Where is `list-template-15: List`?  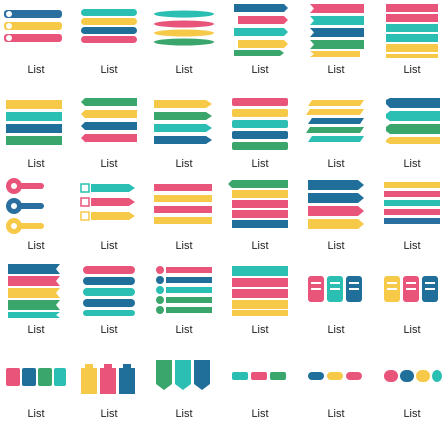
list-template-15: List is located at coordinates (184, 216).